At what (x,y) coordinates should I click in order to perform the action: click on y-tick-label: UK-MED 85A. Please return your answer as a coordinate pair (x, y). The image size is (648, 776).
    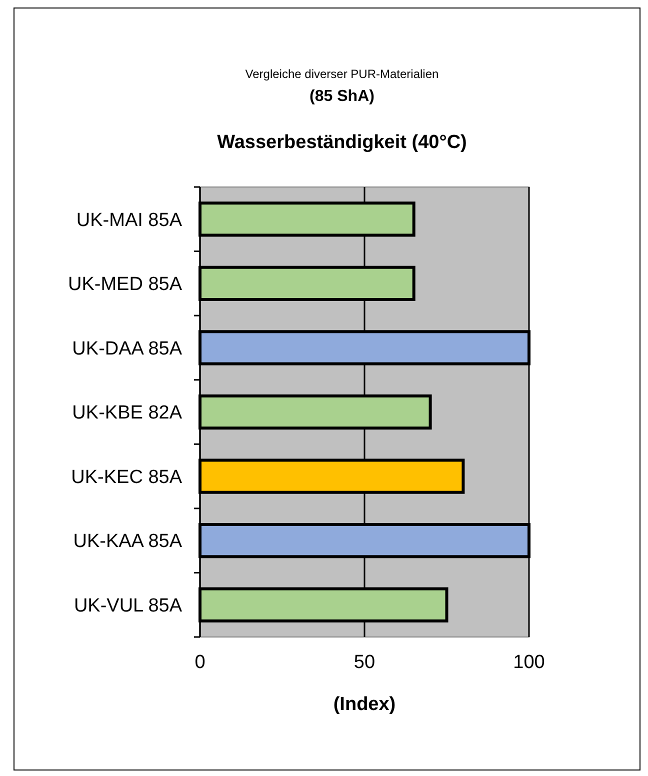
    Looking at the image, I should click on (125, 285).